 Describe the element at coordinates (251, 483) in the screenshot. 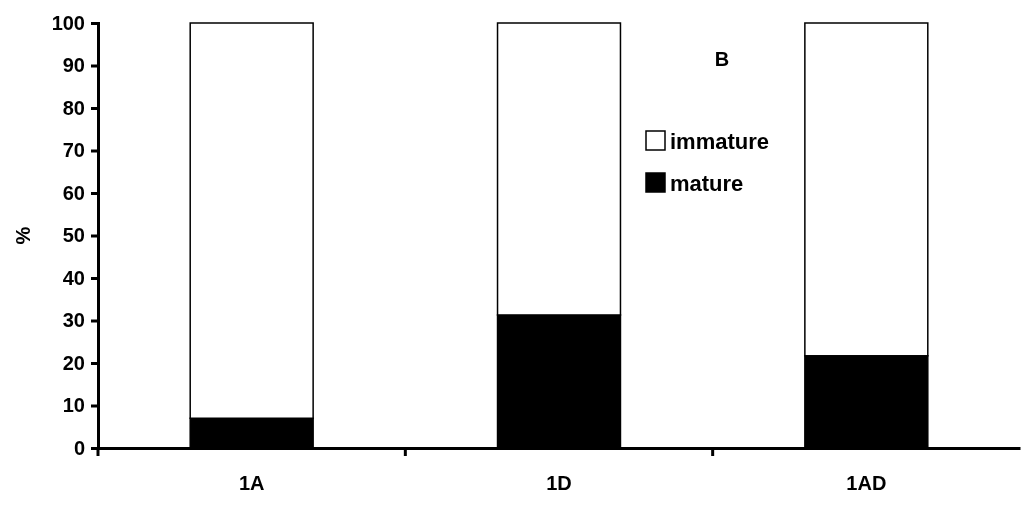

I see `x-tick-label: 1A` at that location.